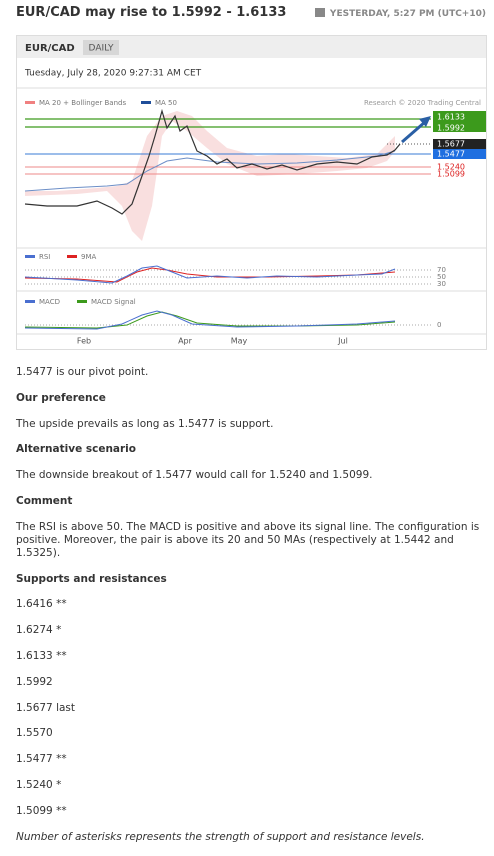 The image size is (494, 856). Describe the element at coordinates (151, 12) in the screenshot. I see `title: EUR/CAD may rise to 1.5992 - 1.6133` at that location.